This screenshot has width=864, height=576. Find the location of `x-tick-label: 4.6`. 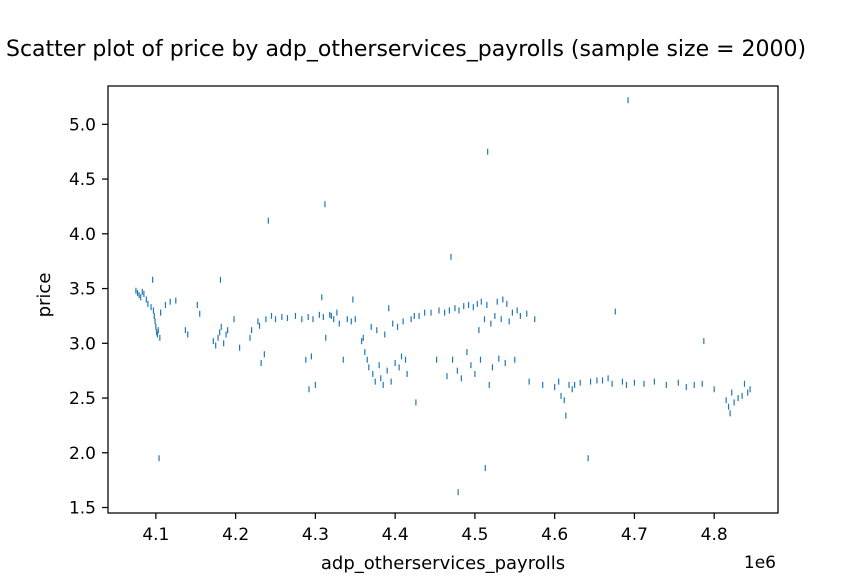

x-tick-label: 4.6 is located at coordinates (554, 535).